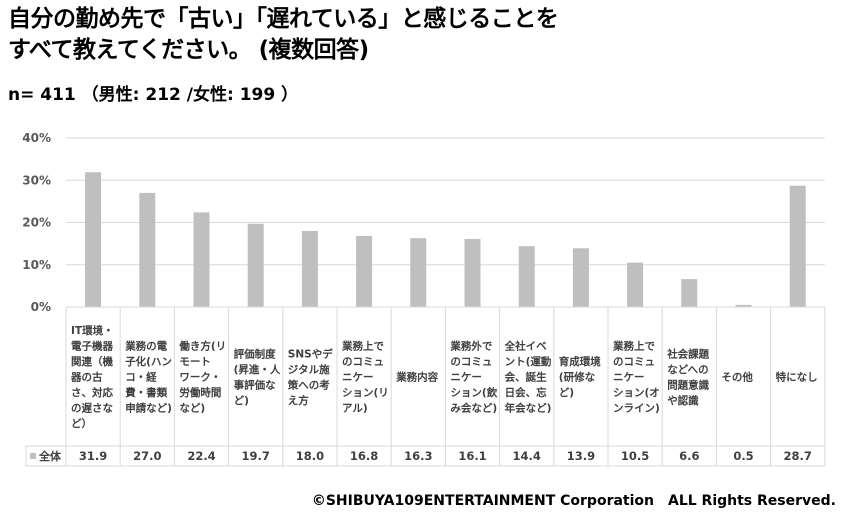 Image resolution: width=850 pixels, height=514 pixels. I want to click on y-tick-label: 30%, so click(36, 180).